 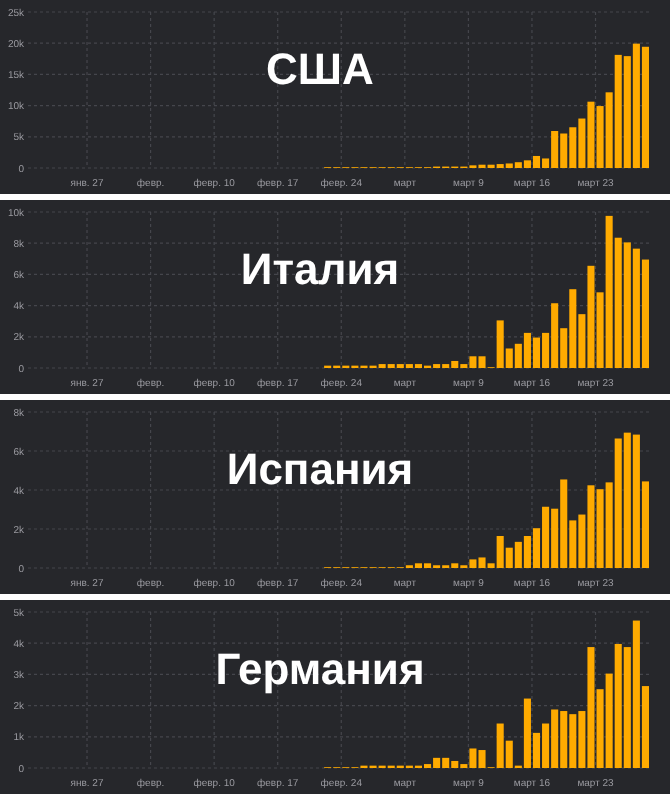 I want to click on text: Испания, so click(x=320, y=469).